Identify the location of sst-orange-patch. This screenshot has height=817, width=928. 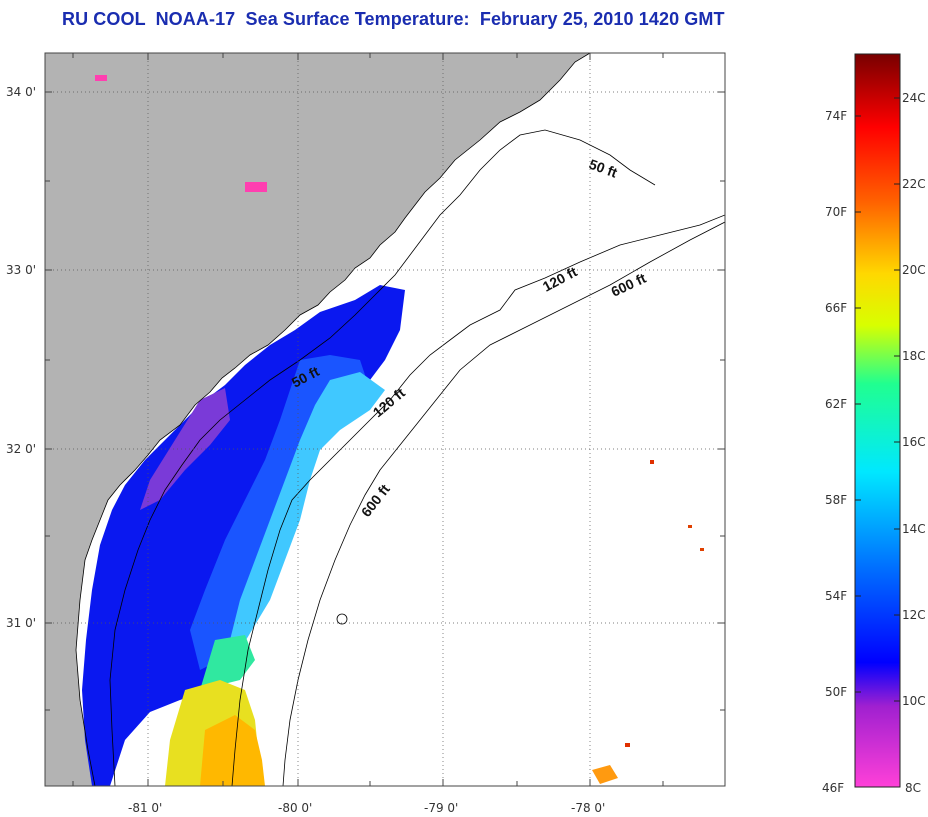
(232, 750).